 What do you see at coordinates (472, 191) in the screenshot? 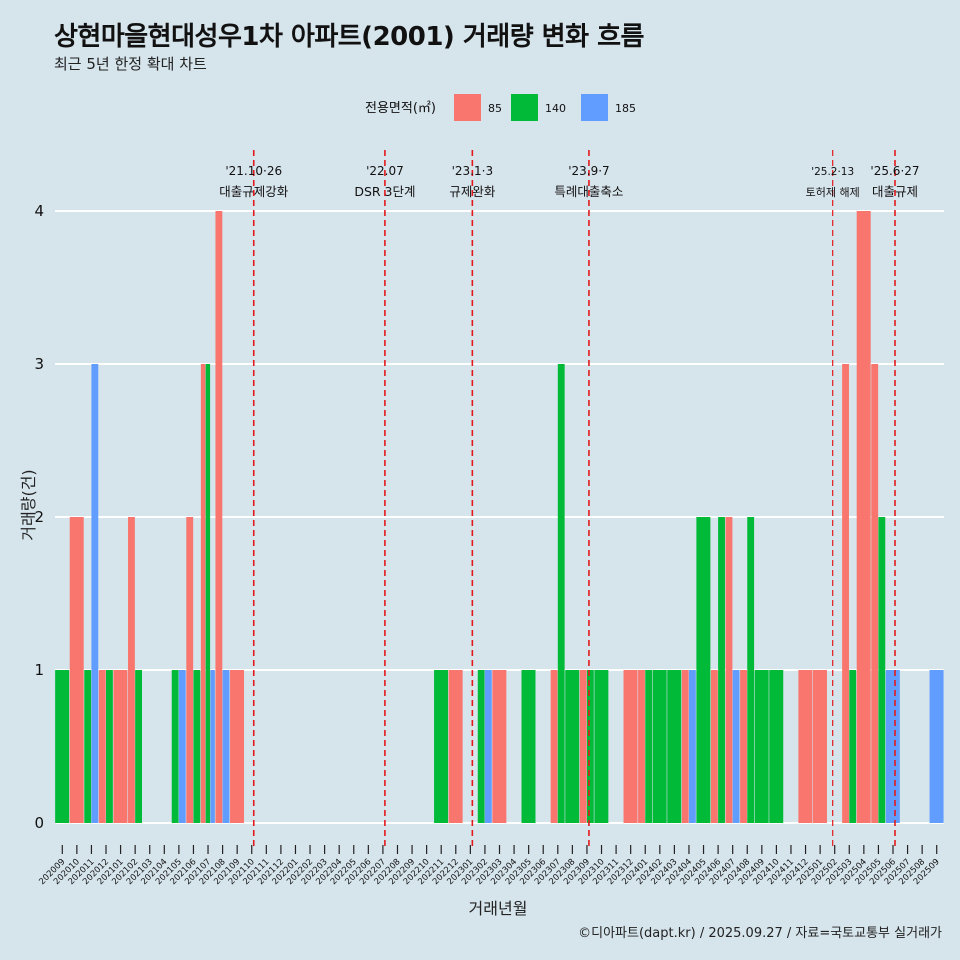
I see `annotation-label-202301: 규제완화` at bounding box center [472, 191].